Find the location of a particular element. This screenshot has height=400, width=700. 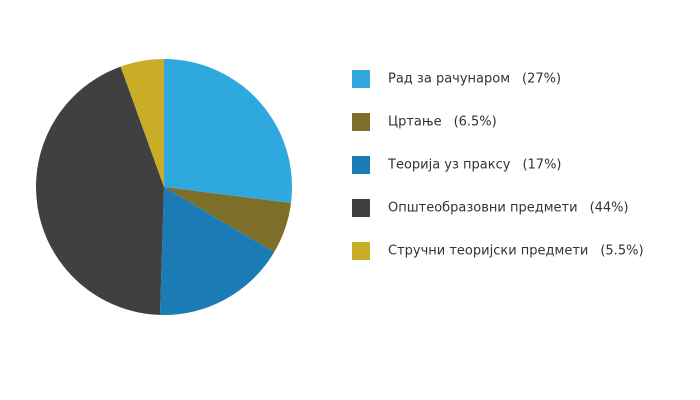

legend-value: (6.5%) is located at coordinates (475, 122).